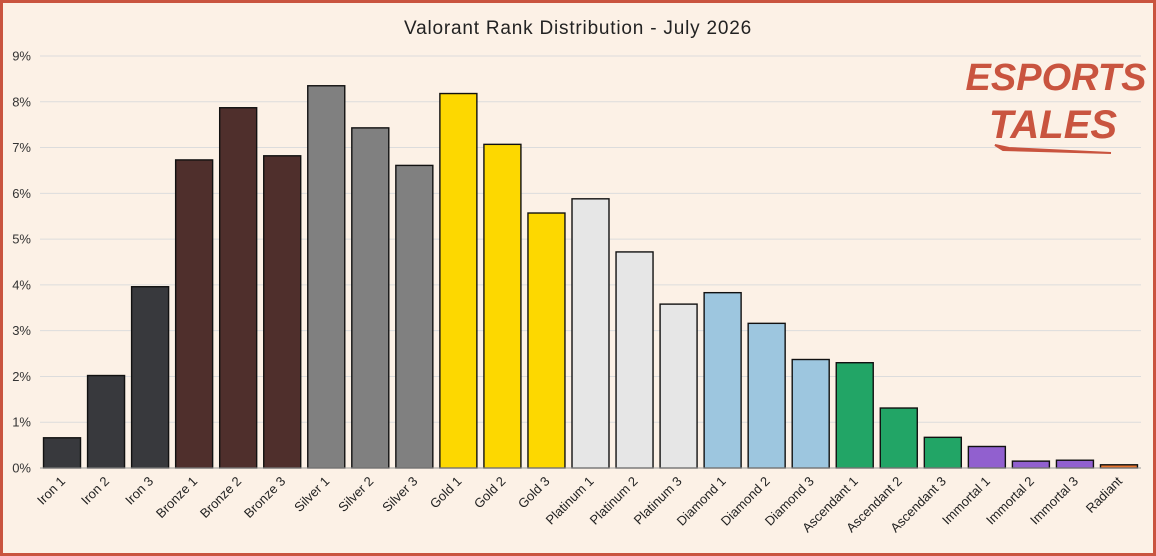  I want to click on x-tick-label: Iron 1, so click(51, 491).